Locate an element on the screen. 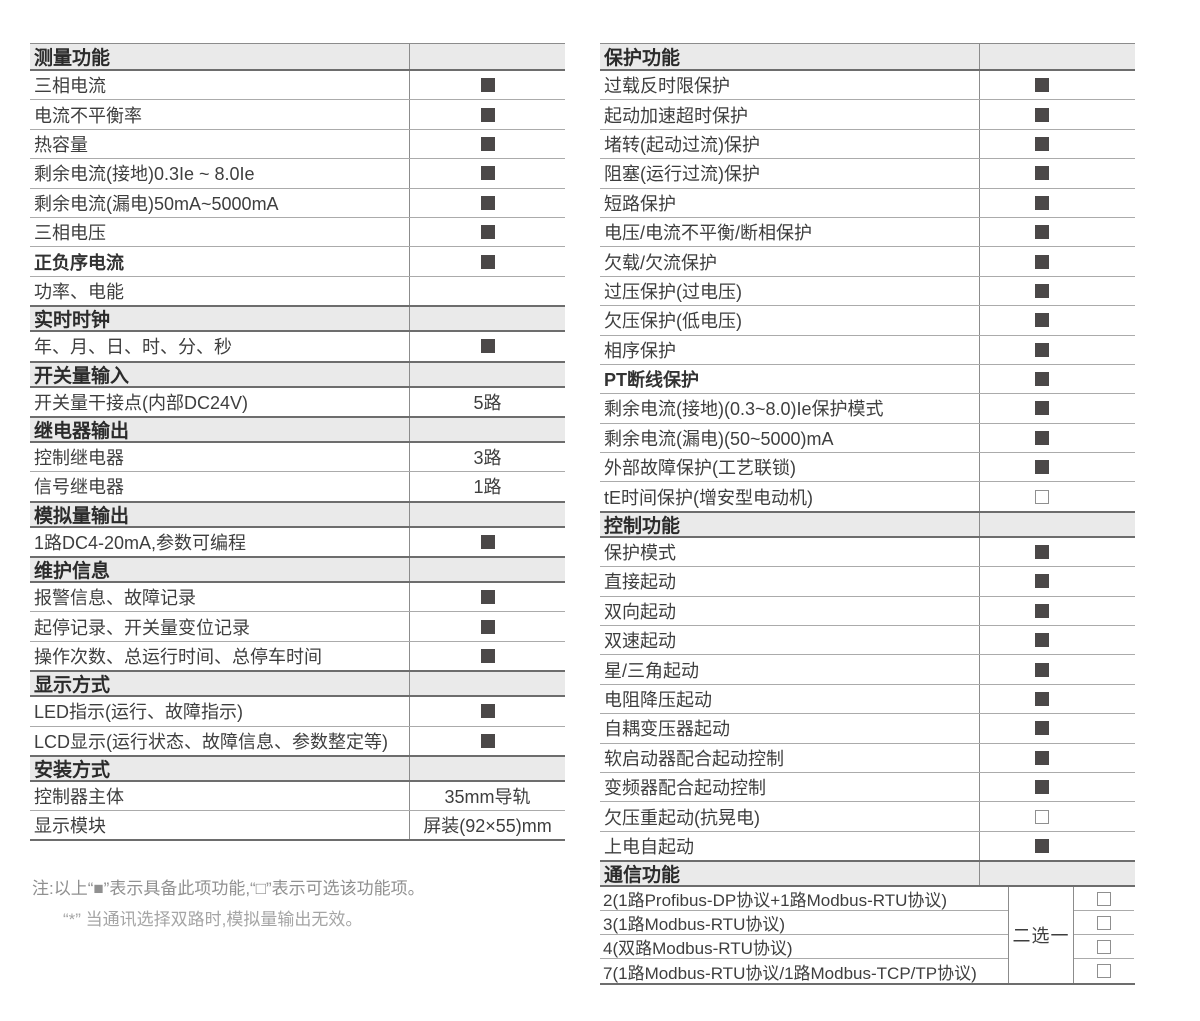  feature-label: 软启动器配合起动控制 is located at coordinates (790, 757).